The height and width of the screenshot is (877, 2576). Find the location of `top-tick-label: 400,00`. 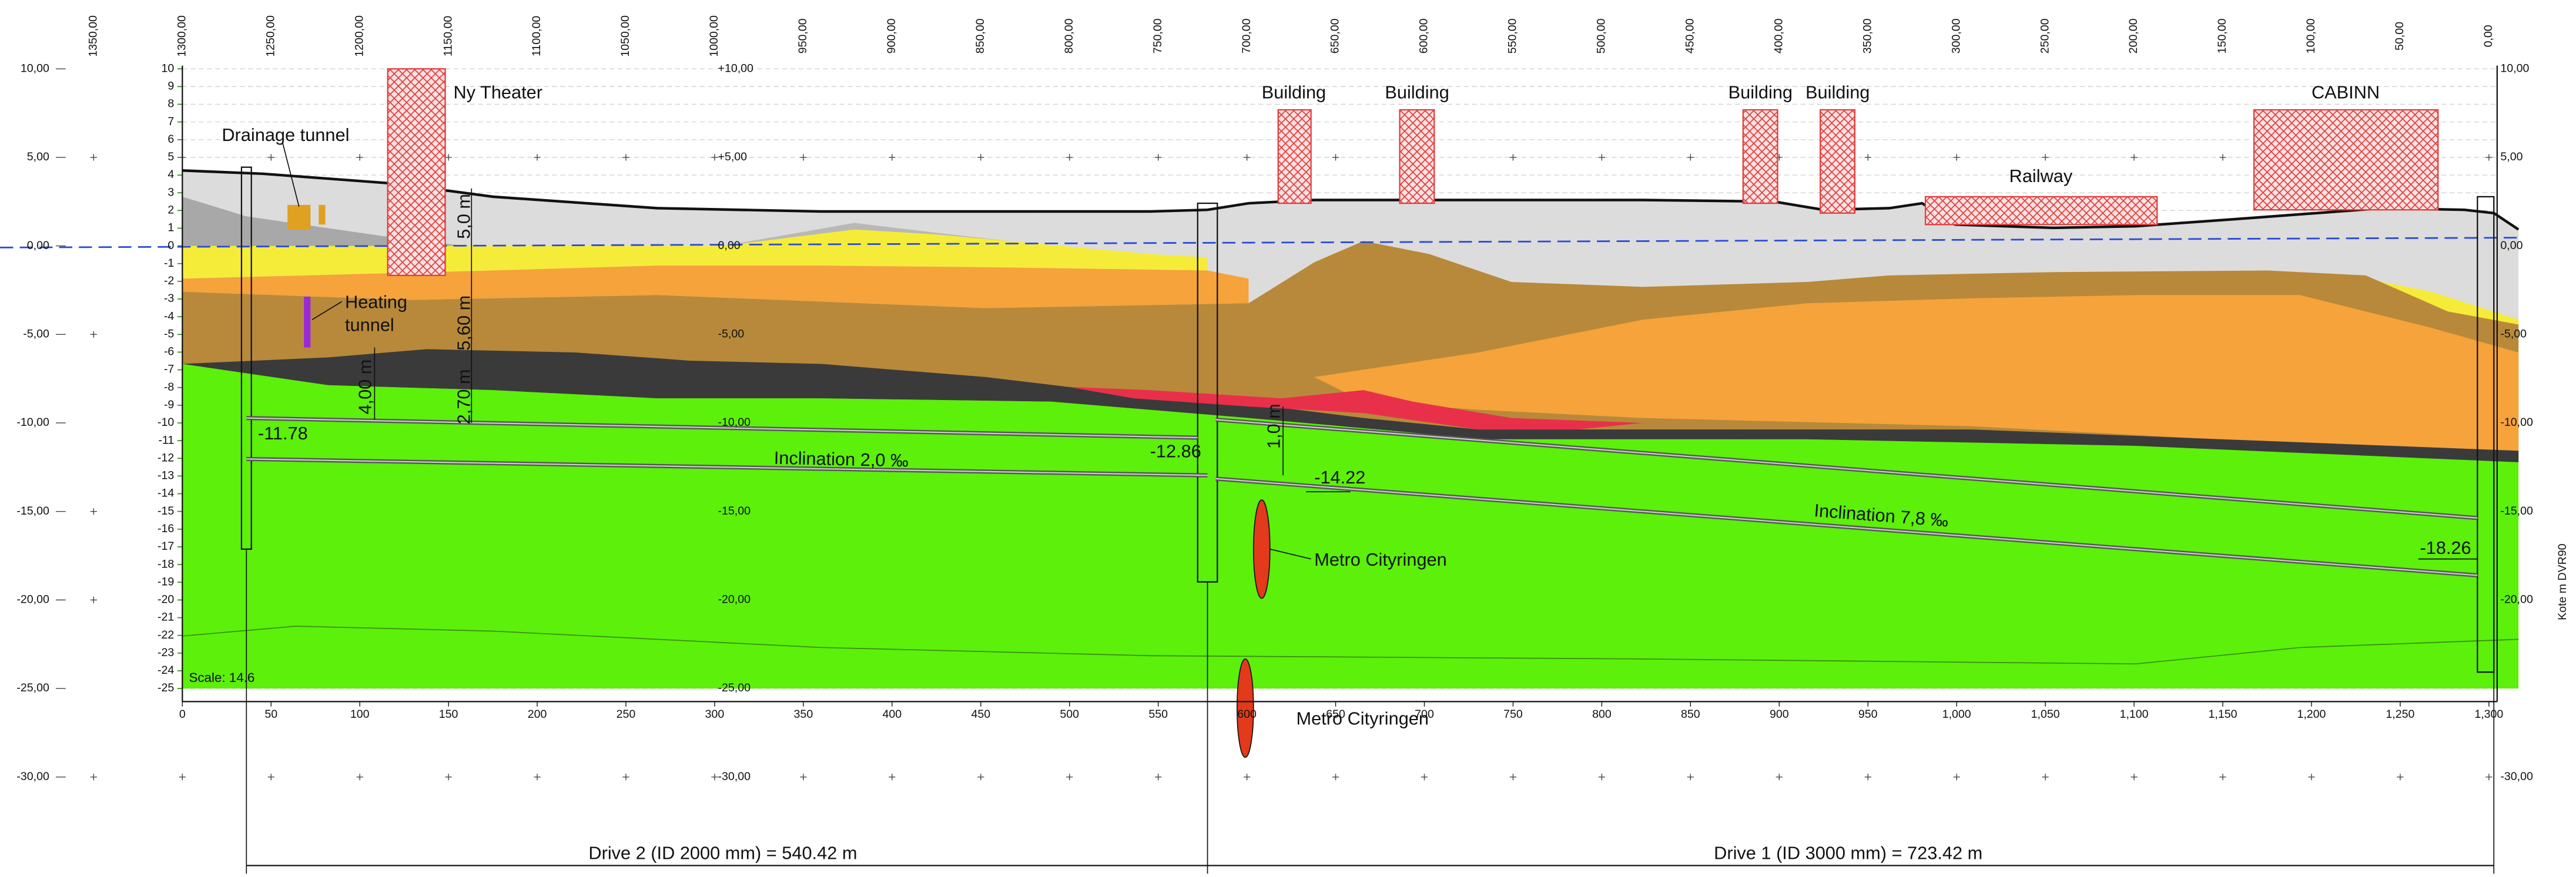

top-tick-label: 400,00 is located at coordinates (1778, 35).